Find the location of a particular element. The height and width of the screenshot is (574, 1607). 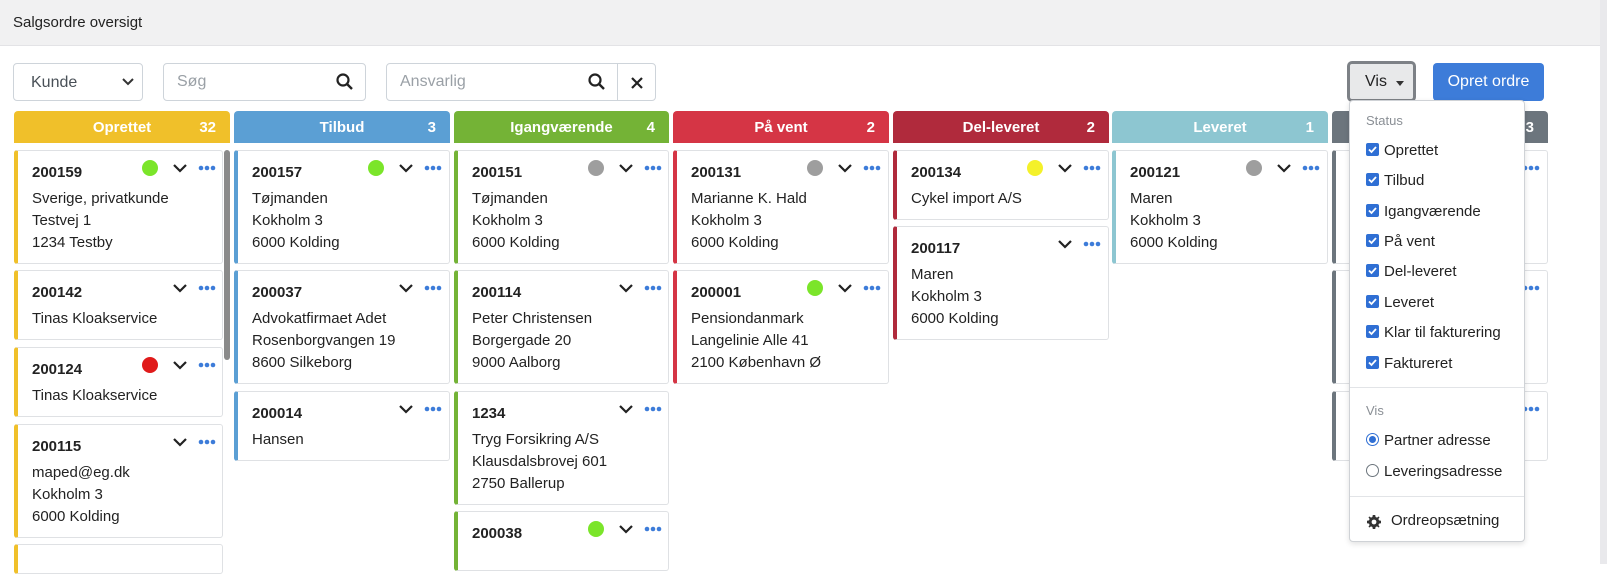

radio-unselected is located at coordinates (1372, 470).